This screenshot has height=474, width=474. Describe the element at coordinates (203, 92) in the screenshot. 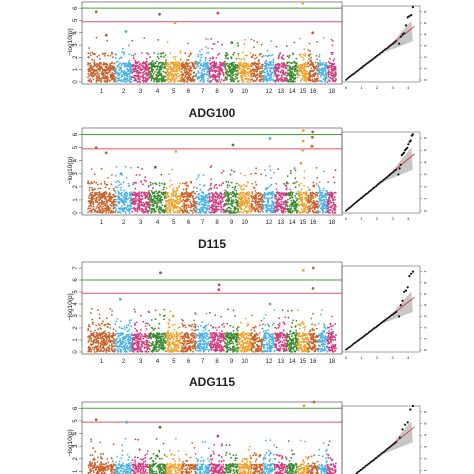

I see `x-tick-label: 7` at that location.